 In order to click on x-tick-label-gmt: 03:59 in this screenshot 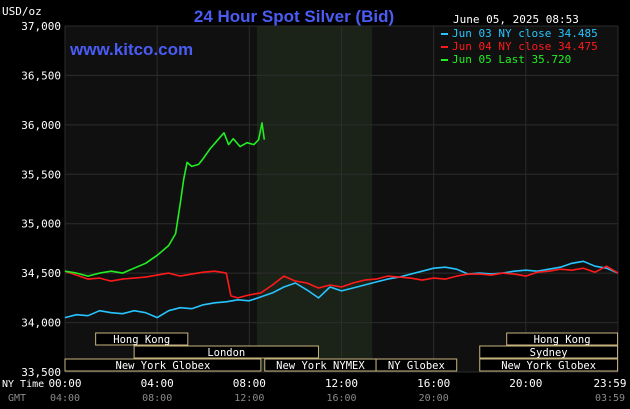, I will do `click(610, 398)`.